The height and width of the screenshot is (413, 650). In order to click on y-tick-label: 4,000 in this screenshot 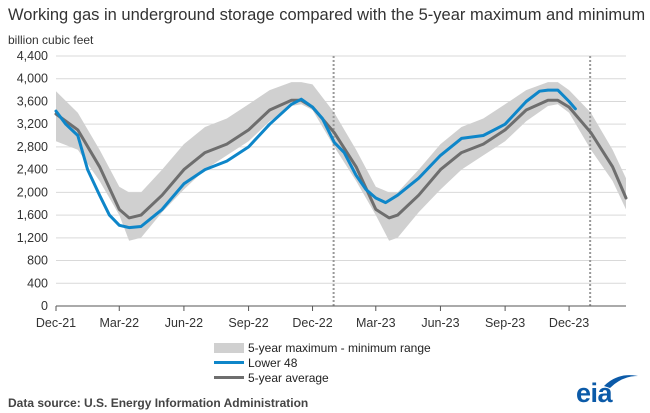, I will do `click(32, 79)`.